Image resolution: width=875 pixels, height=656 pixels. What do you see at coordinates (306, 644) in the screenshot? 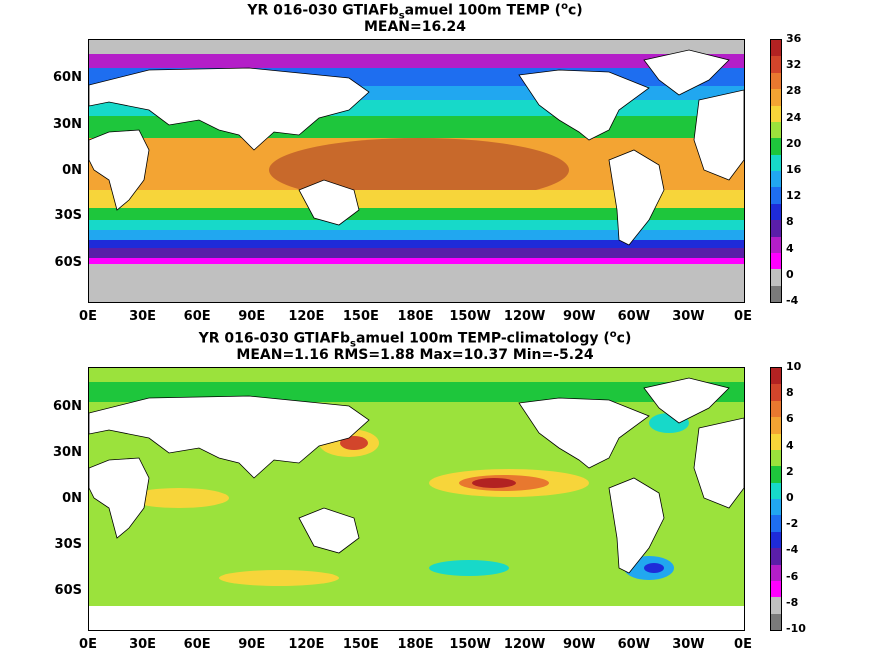
I see `bottom-xlabel: 120E` at bounding box center [306, 644].